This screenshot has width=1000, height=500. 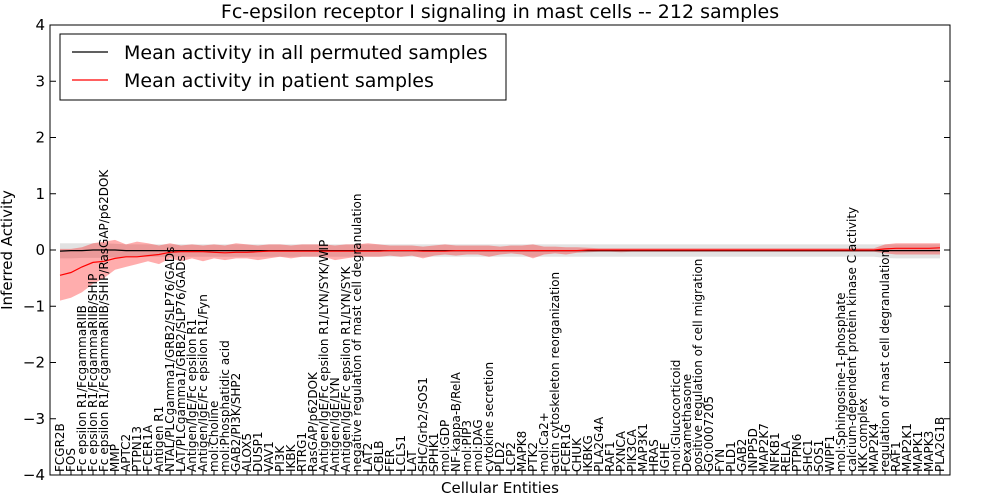 I want to click on legend-box, so click(x=283, y=67).